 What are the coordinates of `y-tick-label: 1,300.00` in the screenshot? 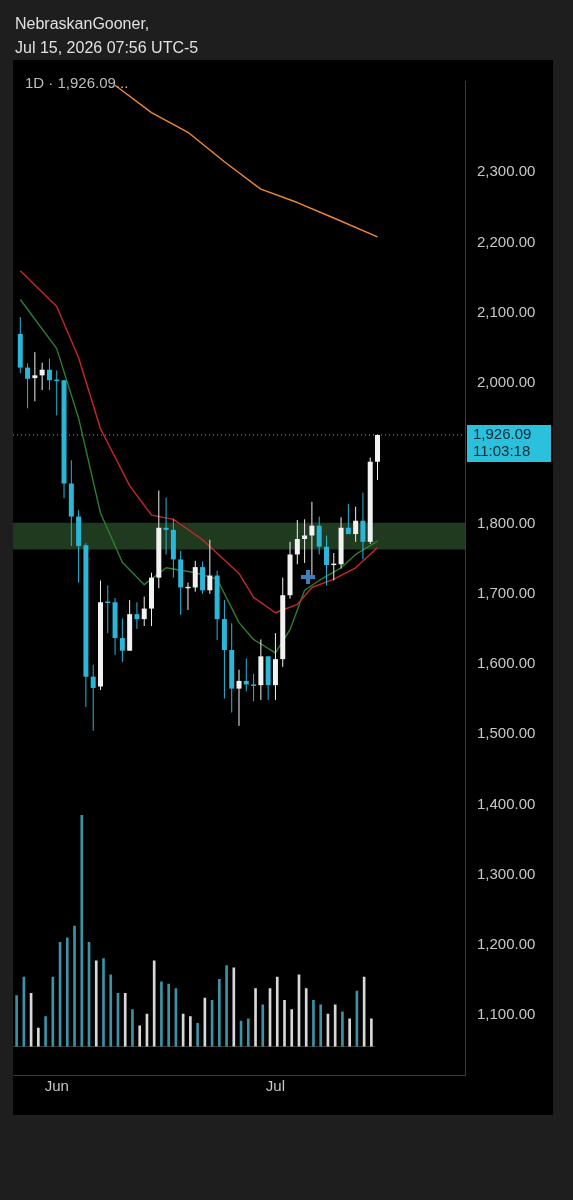 It's located at (506, 873).